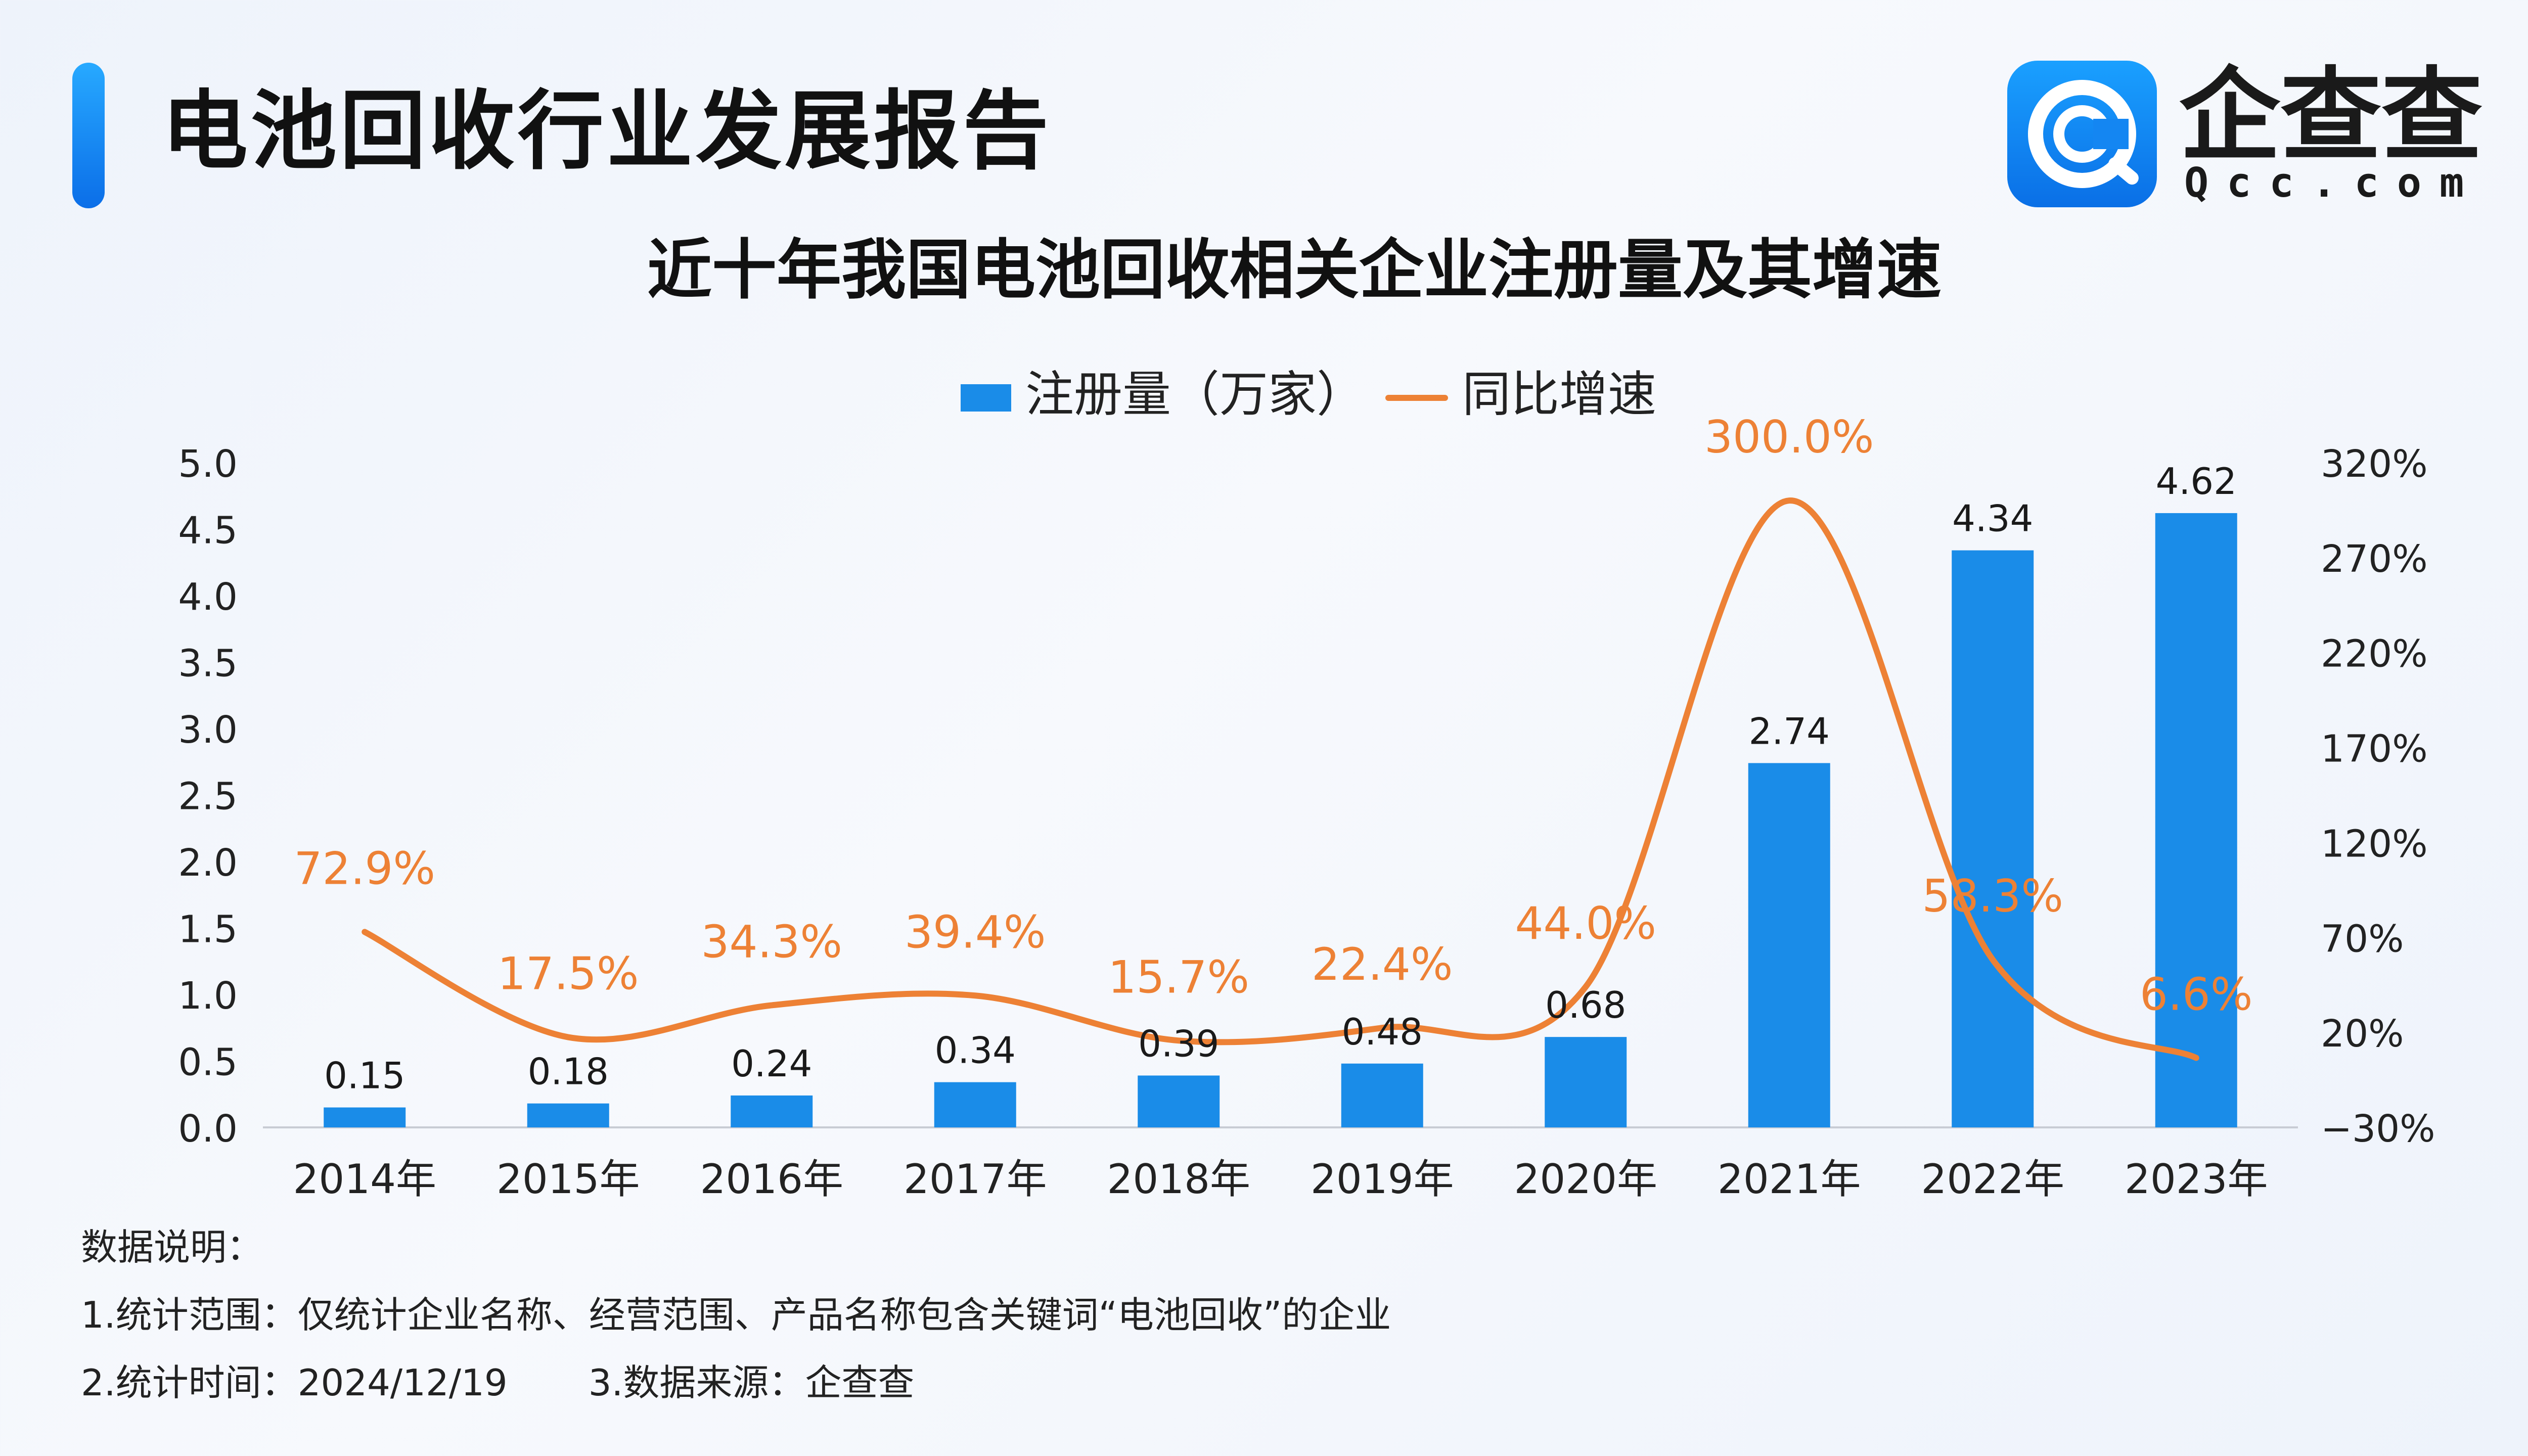  Describe the element at coordinates (1790, 731) in the screenshot. I see `bar-value-label: 2.74` at that location.